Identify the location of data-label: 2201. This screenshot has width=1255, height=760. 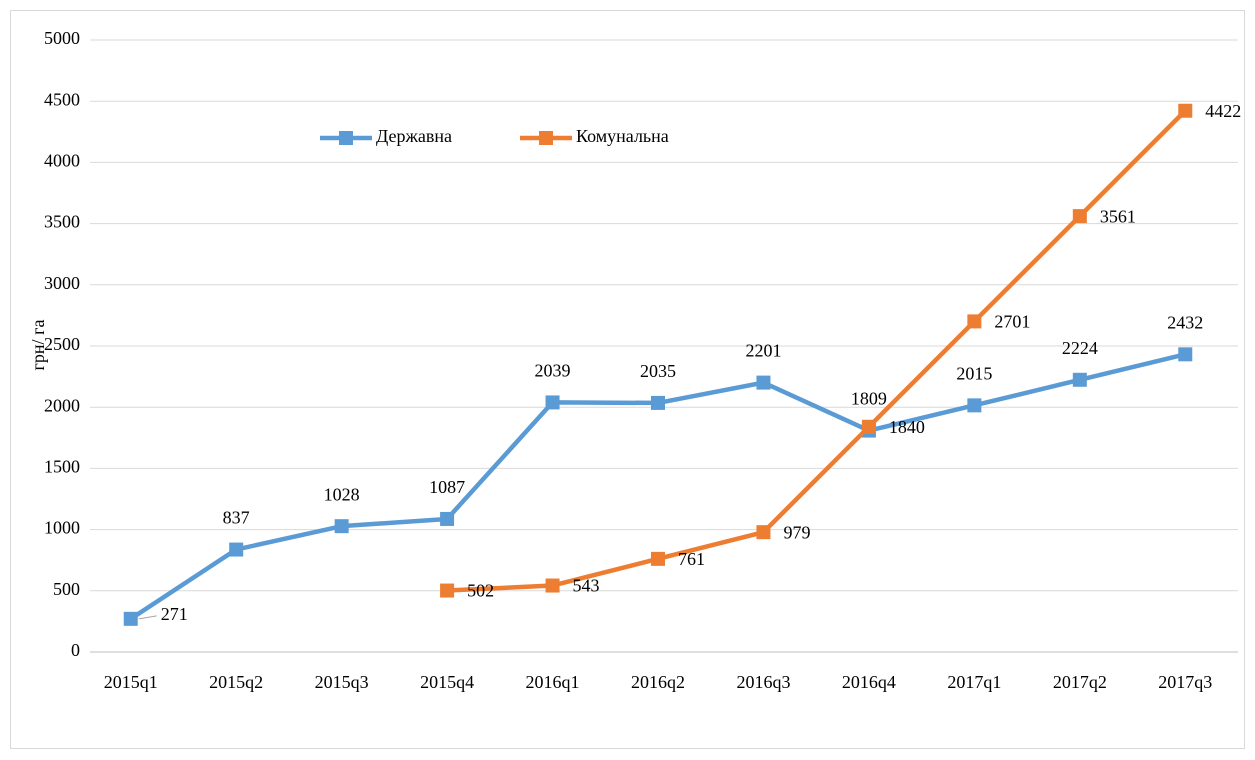
(763, 351).